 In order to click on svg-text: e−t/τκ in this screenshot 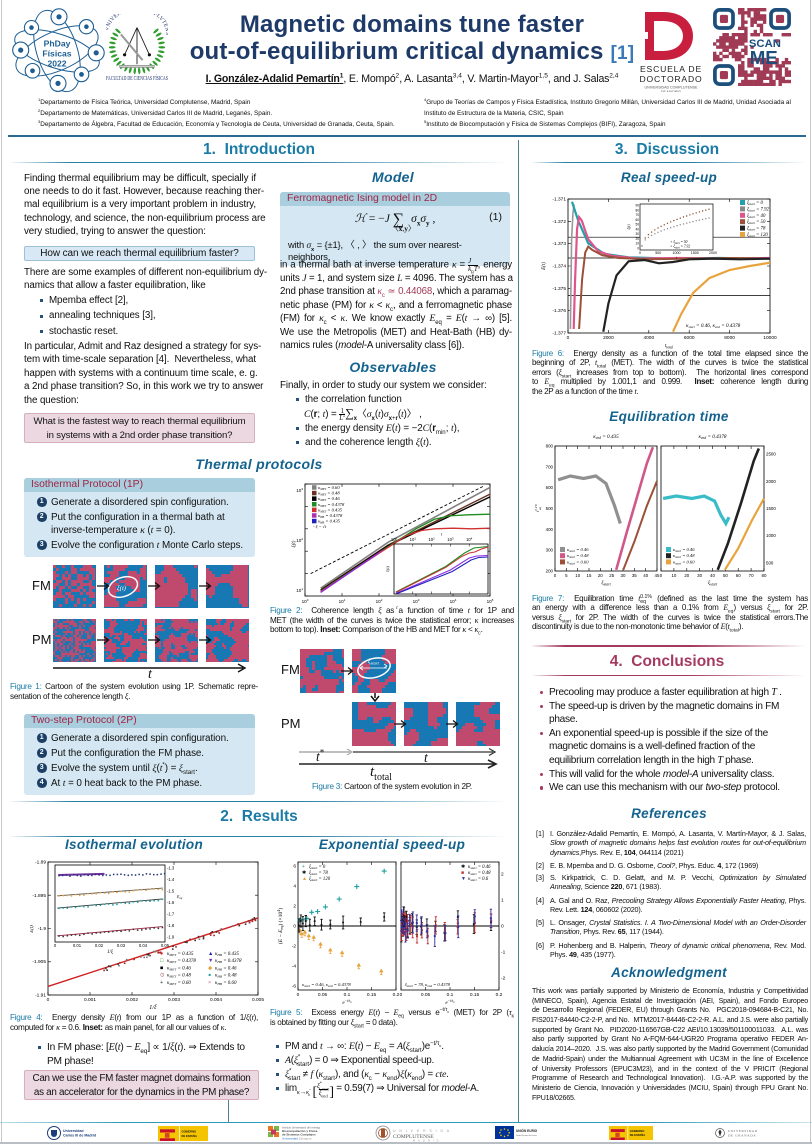, I will do `click(347, 1002)`.